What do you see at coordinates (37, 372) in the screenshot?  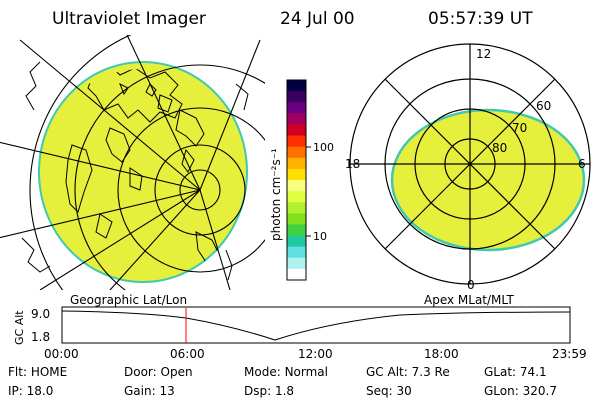 I see `status-flt: Flt: HOME` at bounding box center [37, 372].